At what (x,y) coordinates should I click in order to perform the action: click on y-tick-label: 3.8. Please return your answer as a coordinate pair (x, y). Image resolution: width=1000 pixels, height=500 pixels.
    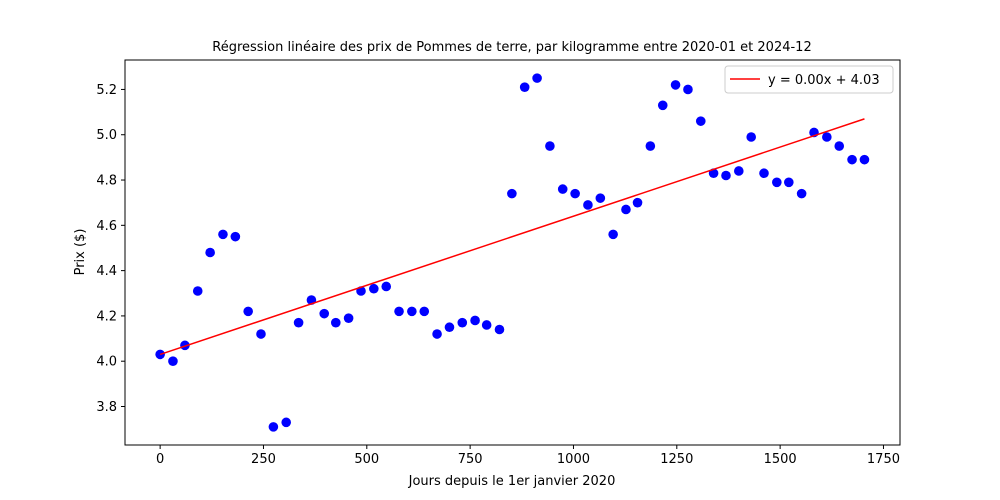
    Looking at the image, I should click on (106, 407).